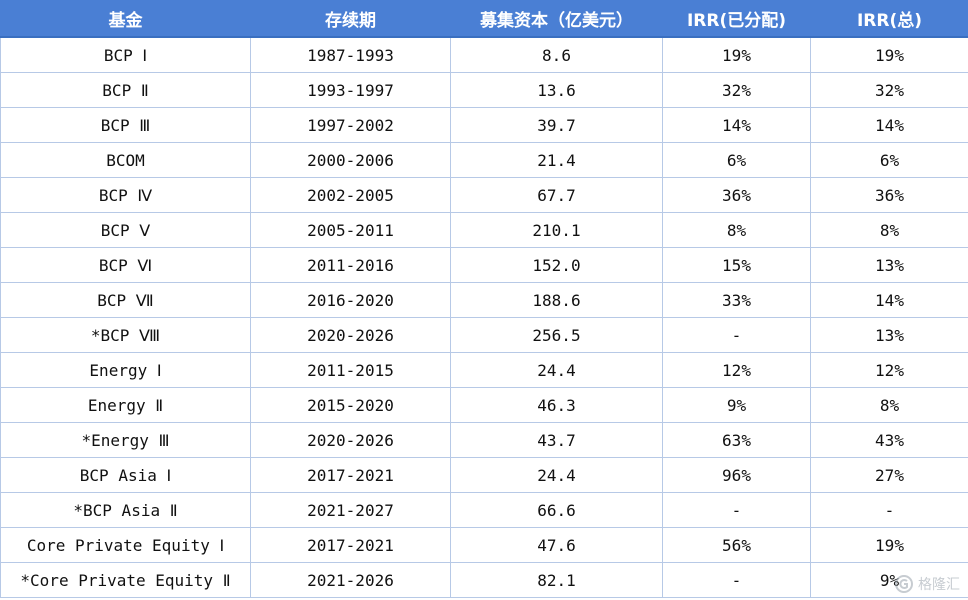 The height and width of the screenshot is (600, 968). What do you see at coordinates (125, 440) in the screenshot?
I see `fund-name-cell: *Energy Ⅲ` at bounding box center [125, 440].